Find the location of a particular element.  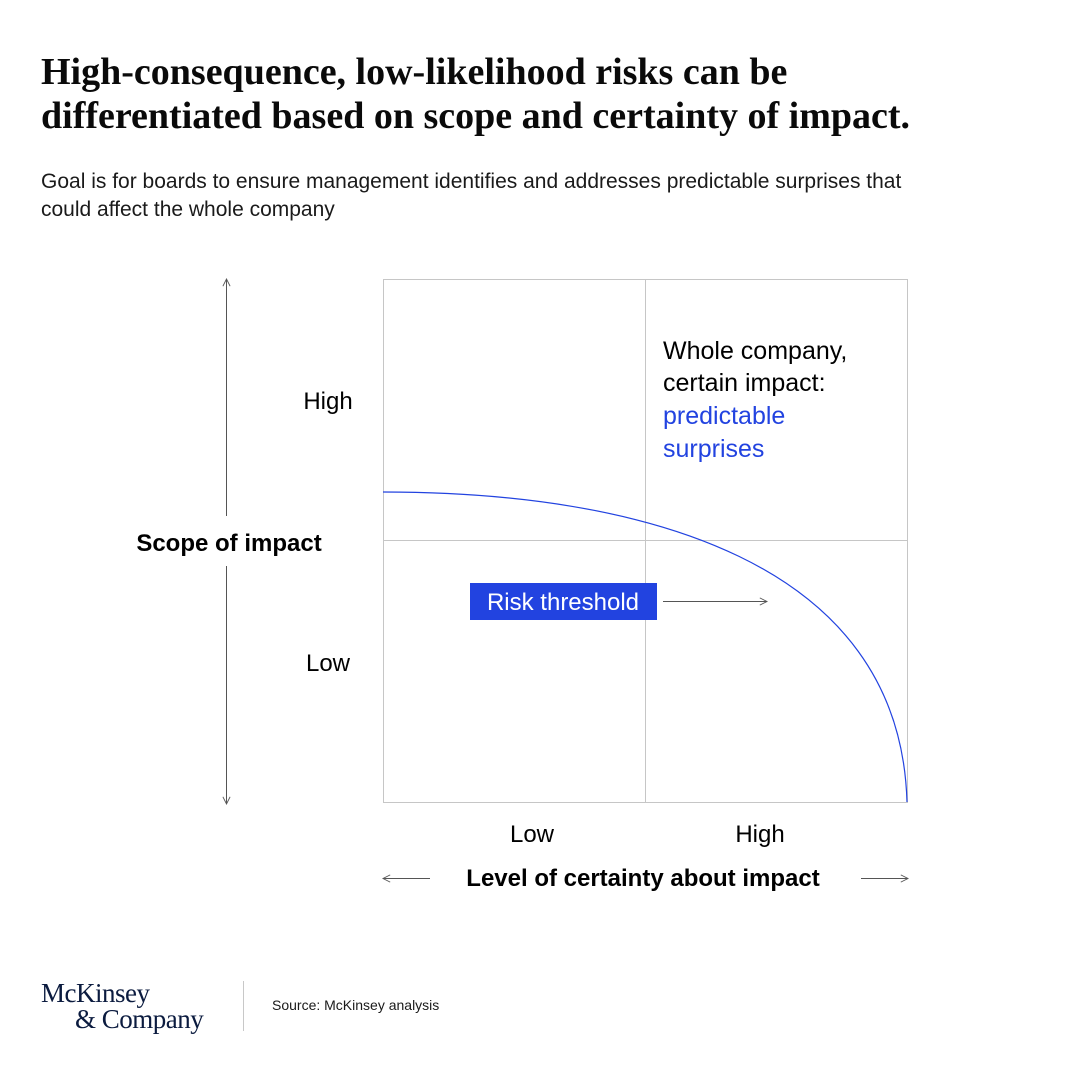

footer-divider is located at coordinates (243, 1006).